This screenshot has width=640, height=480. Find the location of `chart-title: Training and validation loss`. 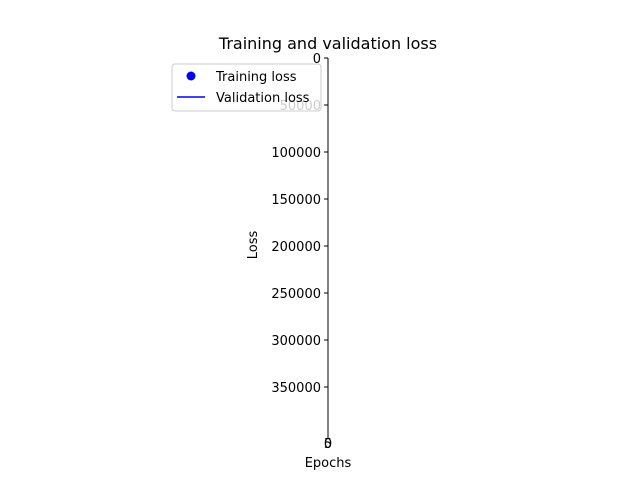

chart-title: Training and validation loss is located at coordinates (327, 43).